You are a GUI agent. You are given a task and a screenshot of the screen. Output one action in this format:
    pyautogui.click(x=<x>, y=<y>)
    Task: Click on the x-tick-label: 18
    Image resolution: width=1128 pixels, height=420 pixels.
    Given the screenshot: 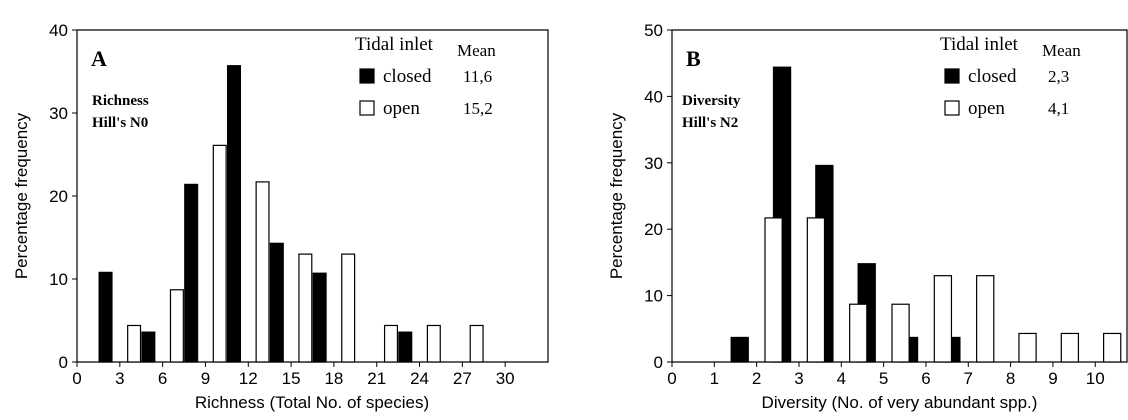 What is the action you would take?
    pyautogui.click(x=333, y=378)
    